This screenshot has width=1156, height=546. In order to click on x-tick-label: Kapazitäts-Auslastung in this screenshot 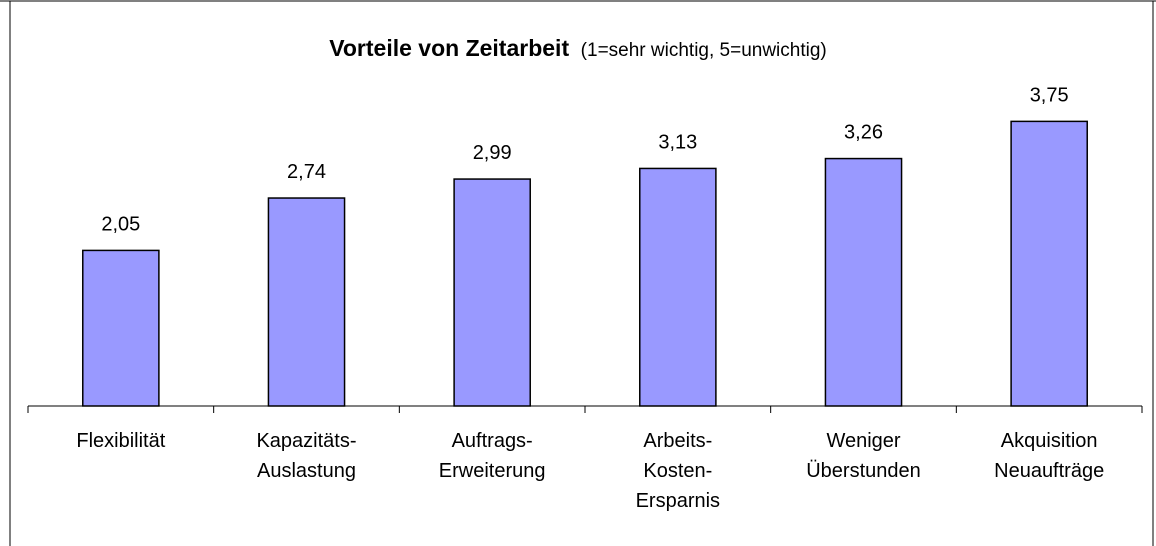, I will do `click(306, 456)`.